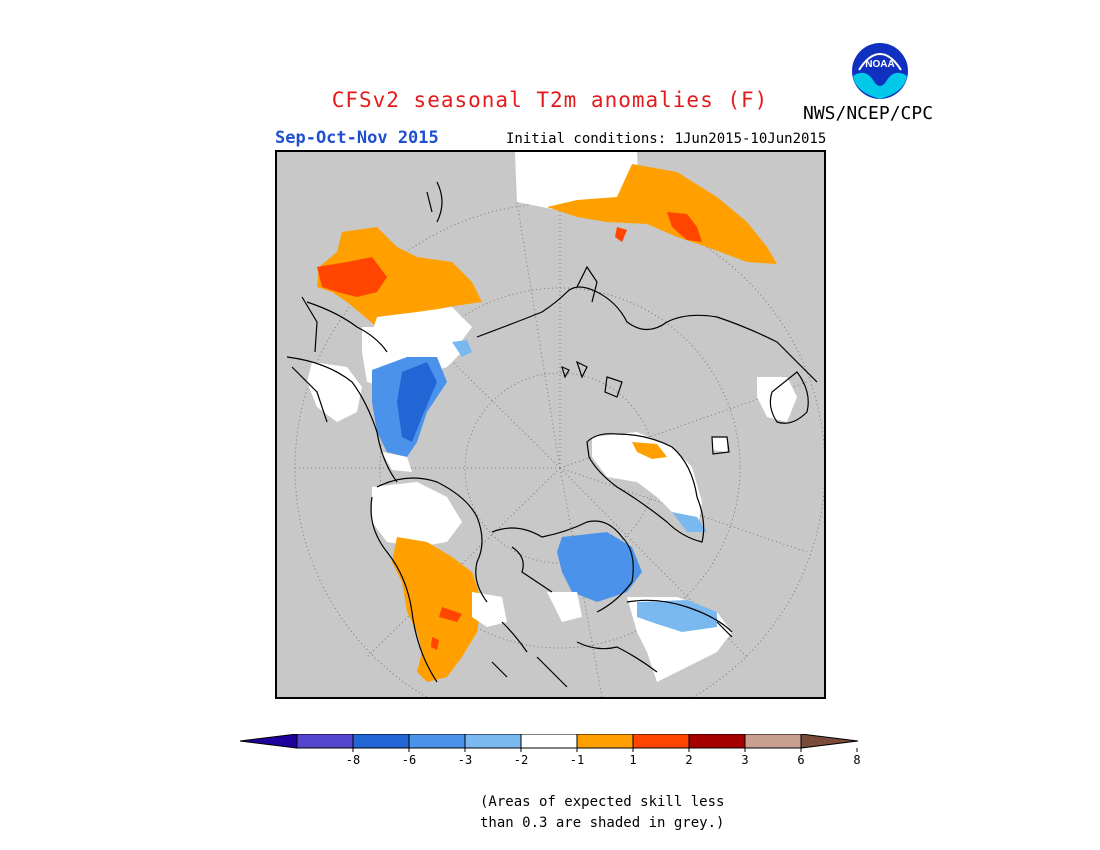 The height and width of the screenshot is (850, 1100). Describe the element at coordinates (465, 760) in the screenshot. I see `colorbar-tick-label: -3` at that location.